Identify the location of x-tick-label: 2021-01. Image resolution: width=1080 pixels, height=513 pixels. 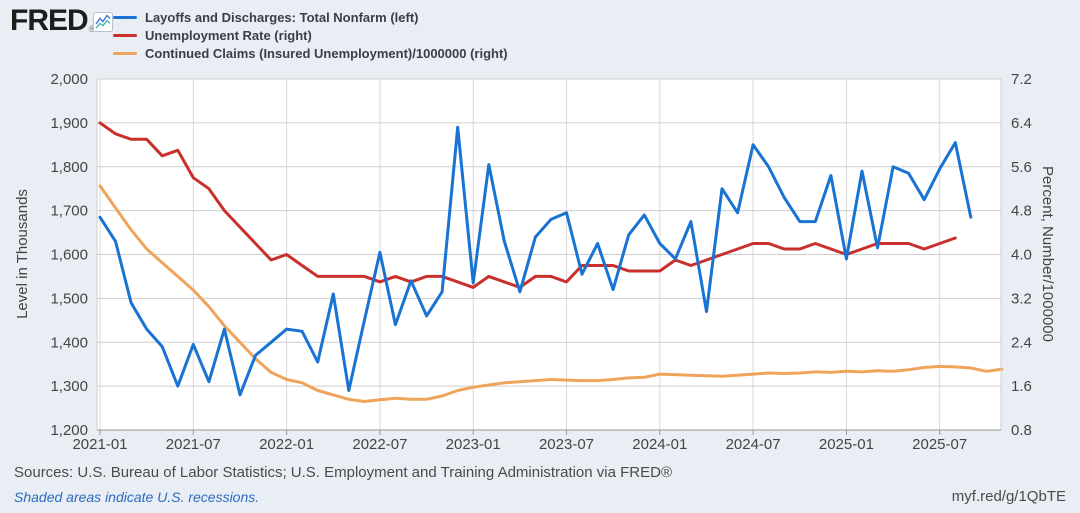
(99, 444).